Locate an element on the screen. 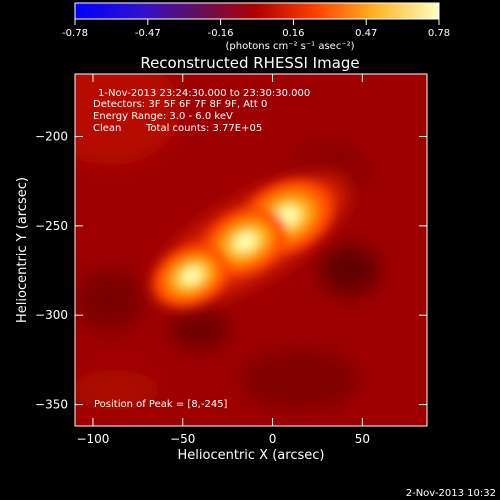 The height and width of the screenshot is (500, 500). chart-title: Reconstructed RHESSI Image is located at coordinates (249, 63).